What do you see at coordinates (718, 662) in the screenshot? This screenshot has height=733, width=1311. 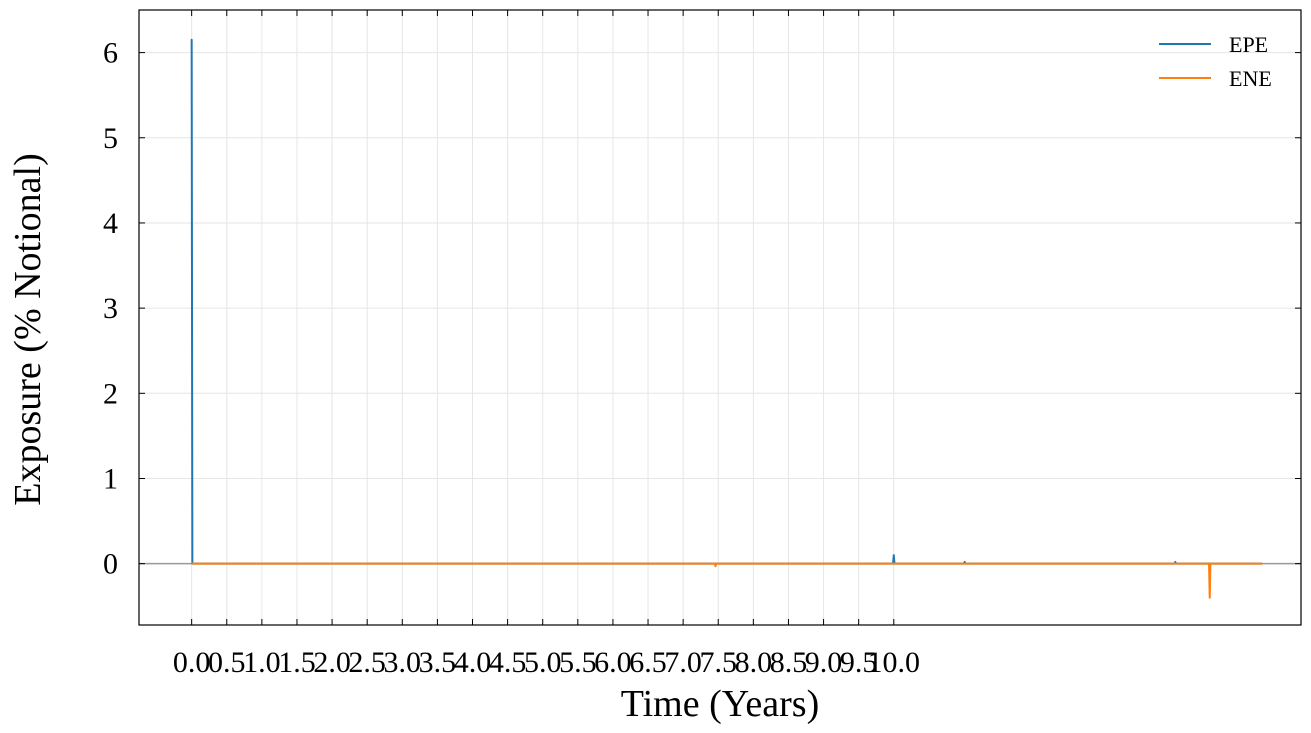 I see `x-tick-label: 7.5` at bounding box center [718, 662].